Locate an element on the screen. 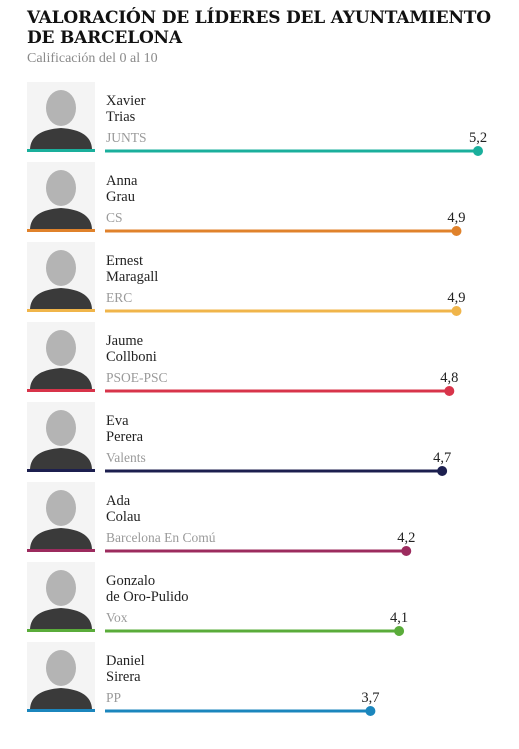 This screenshot has height=749, width=519. portrait-xavier-trias is located at coordinates (61, 117).